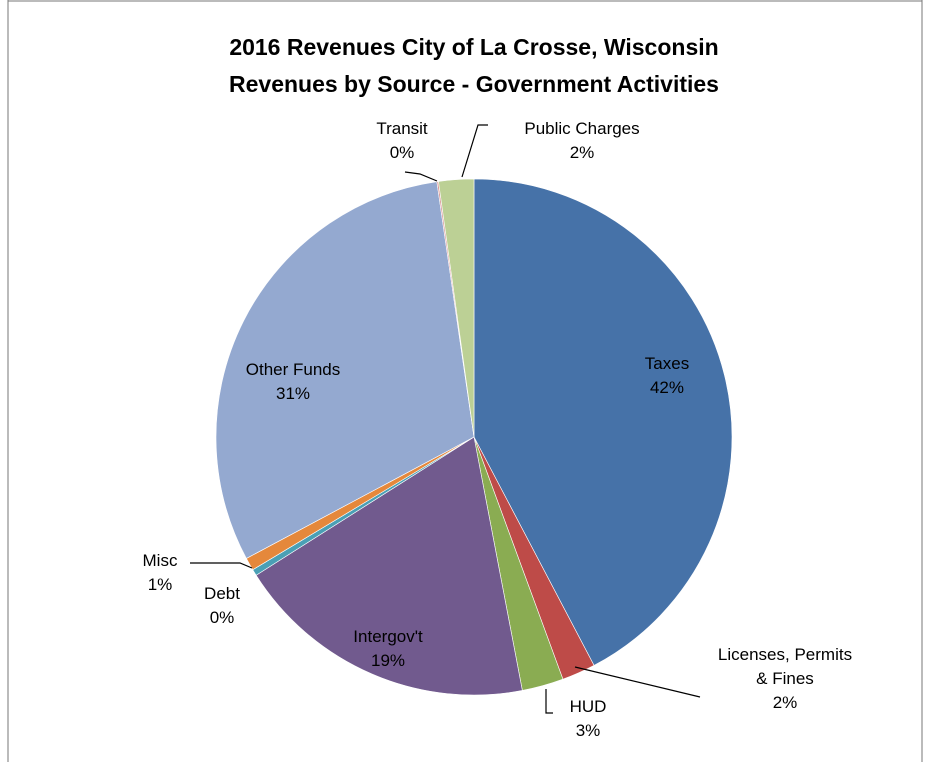 The width and height of the screenshot is (932, 762). I want to click on data-label: Intergov't 19%, so click(387, 649).